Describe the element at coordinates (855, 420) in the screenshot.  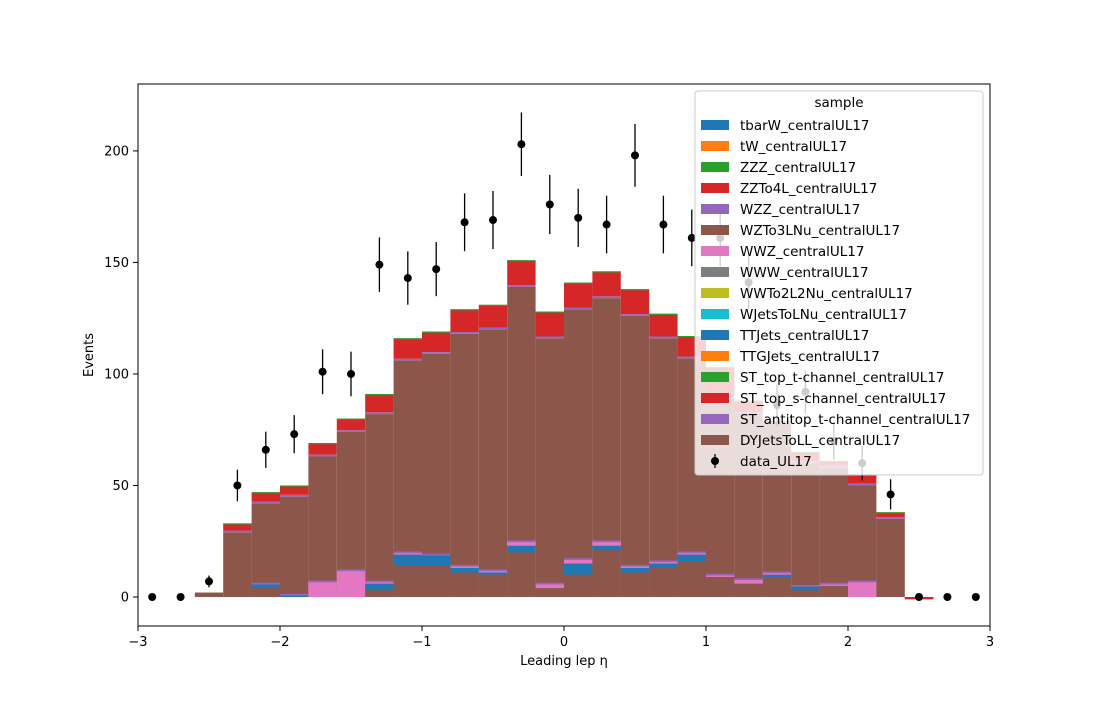
I see `legend-label: ST_antitop_t-channel_centralUL17` at that location.